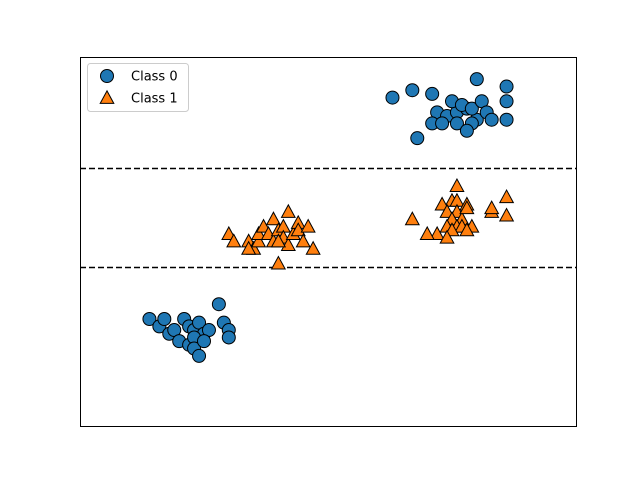  I want to click on legend-label: Class 1, so click(154, 99).